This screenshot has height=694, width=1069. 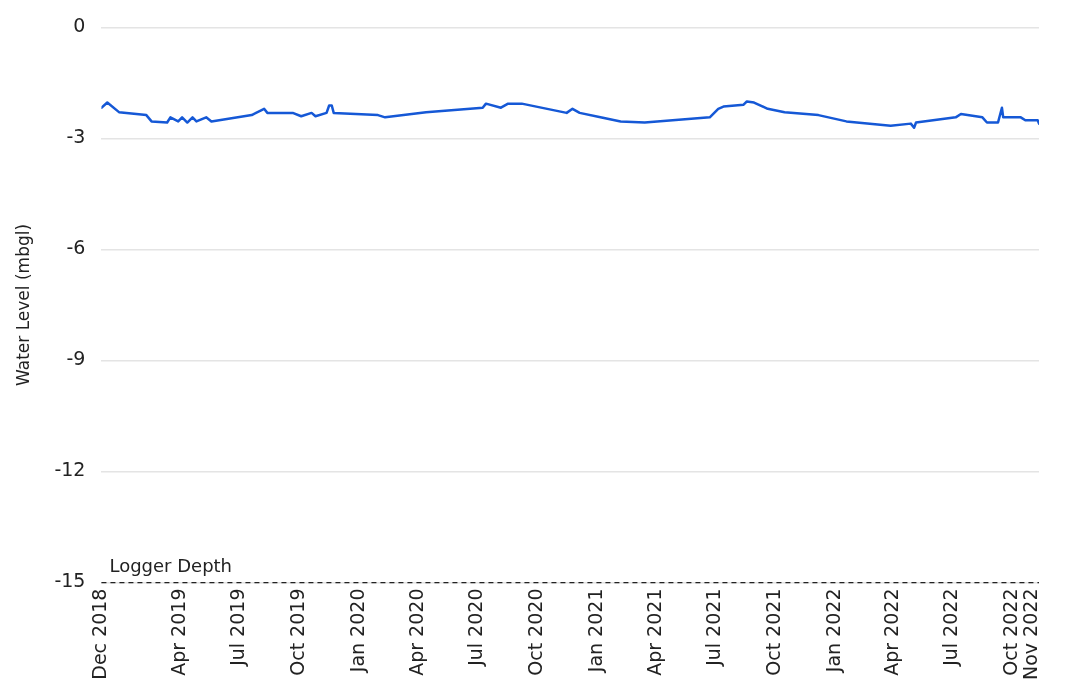 What do you see at coordinates (1010, 632) in the screenshot?
I see `x-tick-label: Oct 2022` at bounding box center [1010, 632].